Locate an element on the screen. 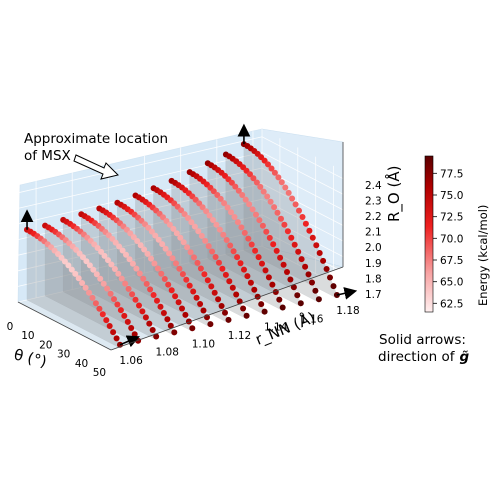  colorbar-tick-label: 75.0 is located at coordinates (451, 196).